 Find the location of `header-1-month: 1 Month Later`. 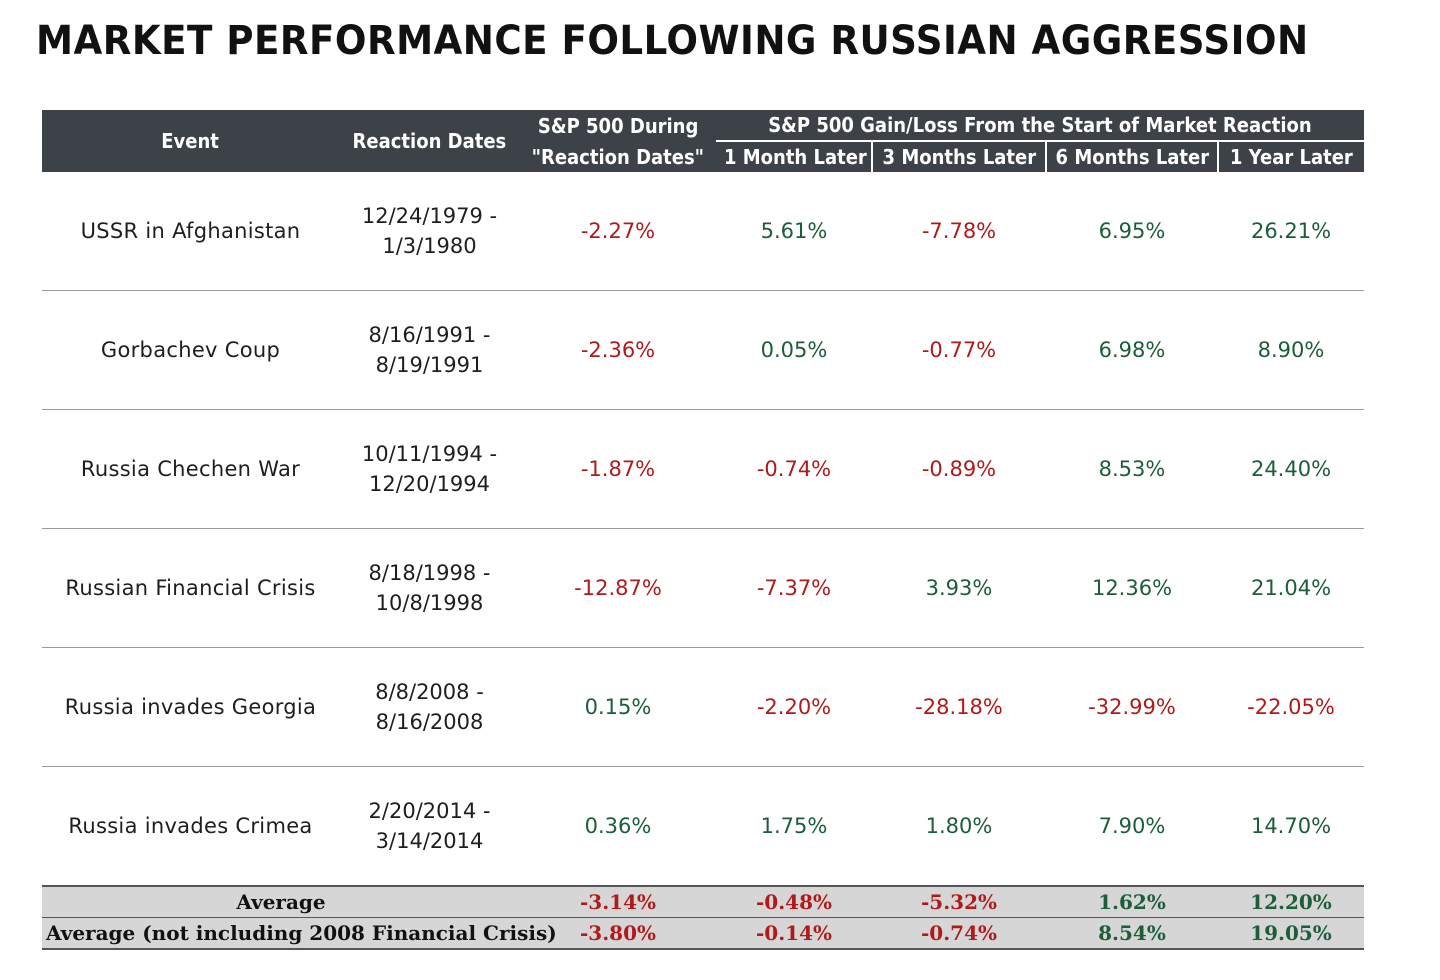

header-1-month: 1 Month Later is located at coordinates (794, 156).